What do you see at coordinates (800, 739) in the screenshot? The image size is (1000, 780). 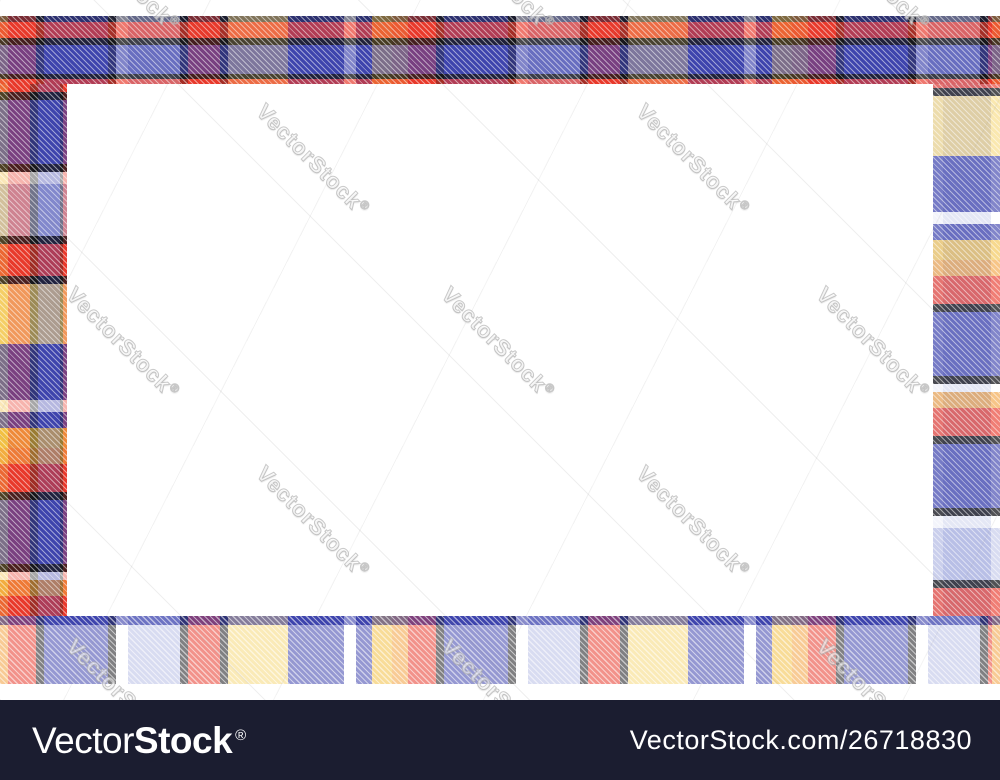 I see `image-url-text: VectorStock.com/26718830` at bounding box center [800, 739].